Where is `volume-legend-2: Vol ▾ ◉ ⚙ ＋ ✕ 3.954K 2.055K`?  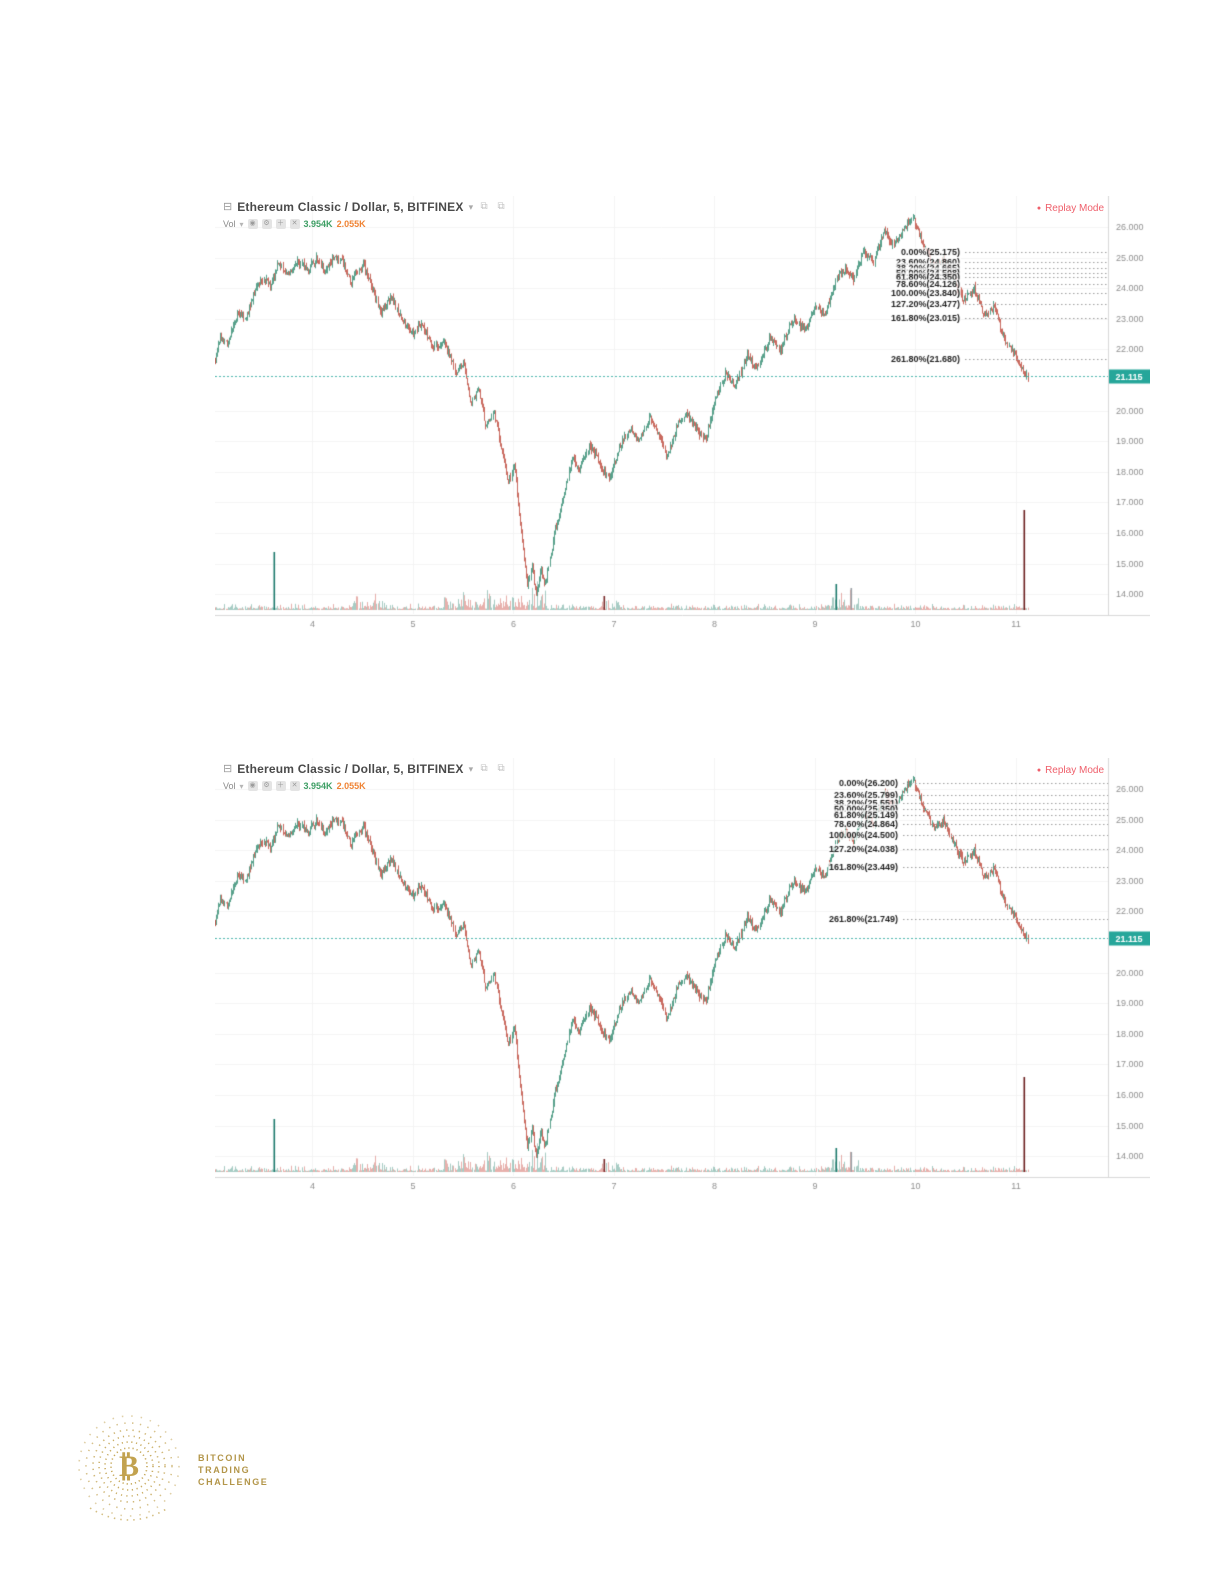 volume-legend-2: Vol ▾ ◉ ⚙ ＋ ✕ 3.954K 2.055K is located at coordinates (294, 786).